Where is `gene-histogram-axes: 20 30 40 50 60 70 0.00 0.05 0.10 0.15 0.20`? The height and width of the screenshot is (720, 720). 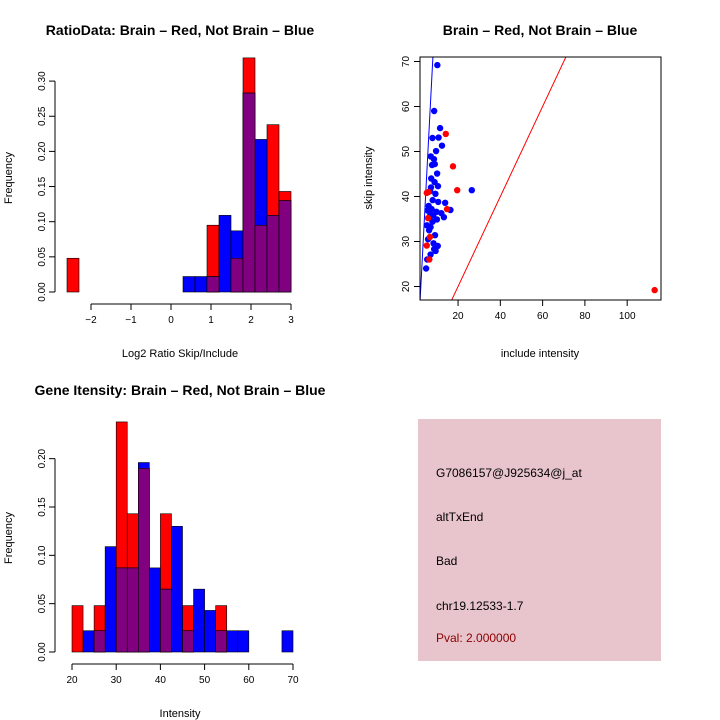 gene-histogram-axes: 20 30 40 50 60 70 0.00 0.05 0.10 0.15 0.20 is located at coordinates (168, 567).